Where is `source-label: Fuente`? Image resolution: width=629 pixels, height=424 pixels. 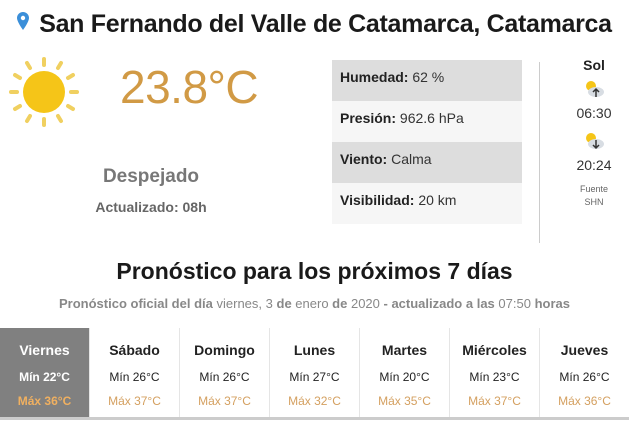 source-label: Fuente is located at coordinates (594, 189).